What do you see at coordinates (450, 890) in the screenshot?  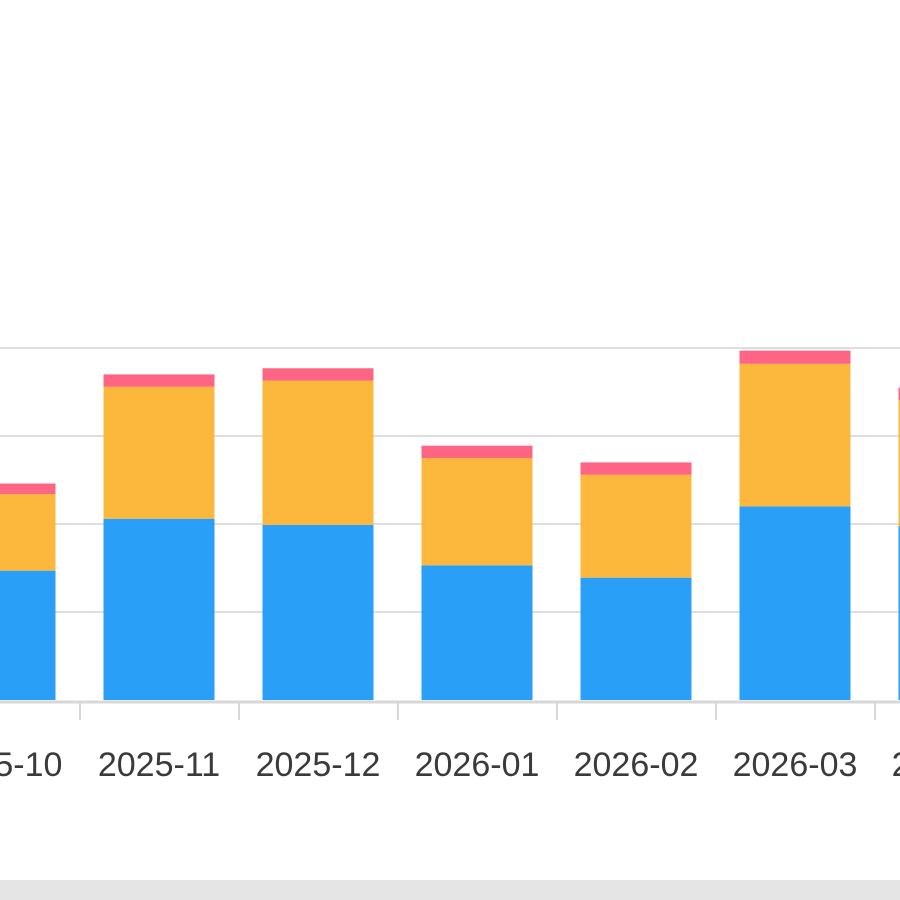 I see `horizontal-scrollbar` at bounding box center [450, 890].